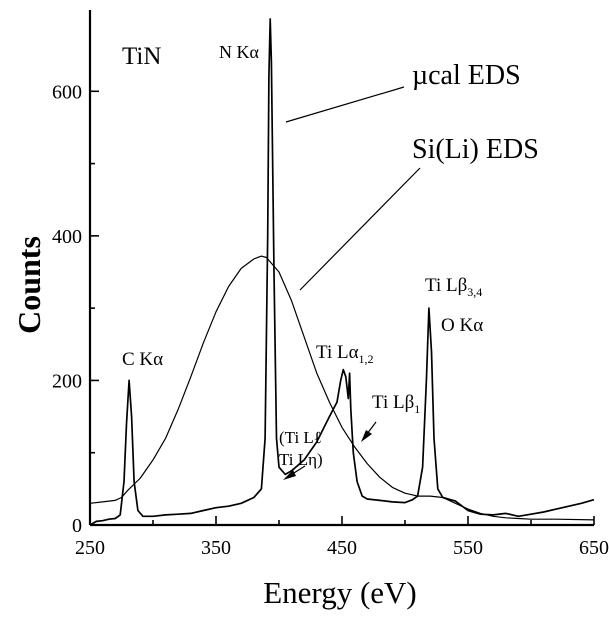 Image resolution: width=609 pixels, height=623 pixels. Describe the element at coordinates (67, 237) in the screenshot. I see `y-tick-label: 400` at that location.